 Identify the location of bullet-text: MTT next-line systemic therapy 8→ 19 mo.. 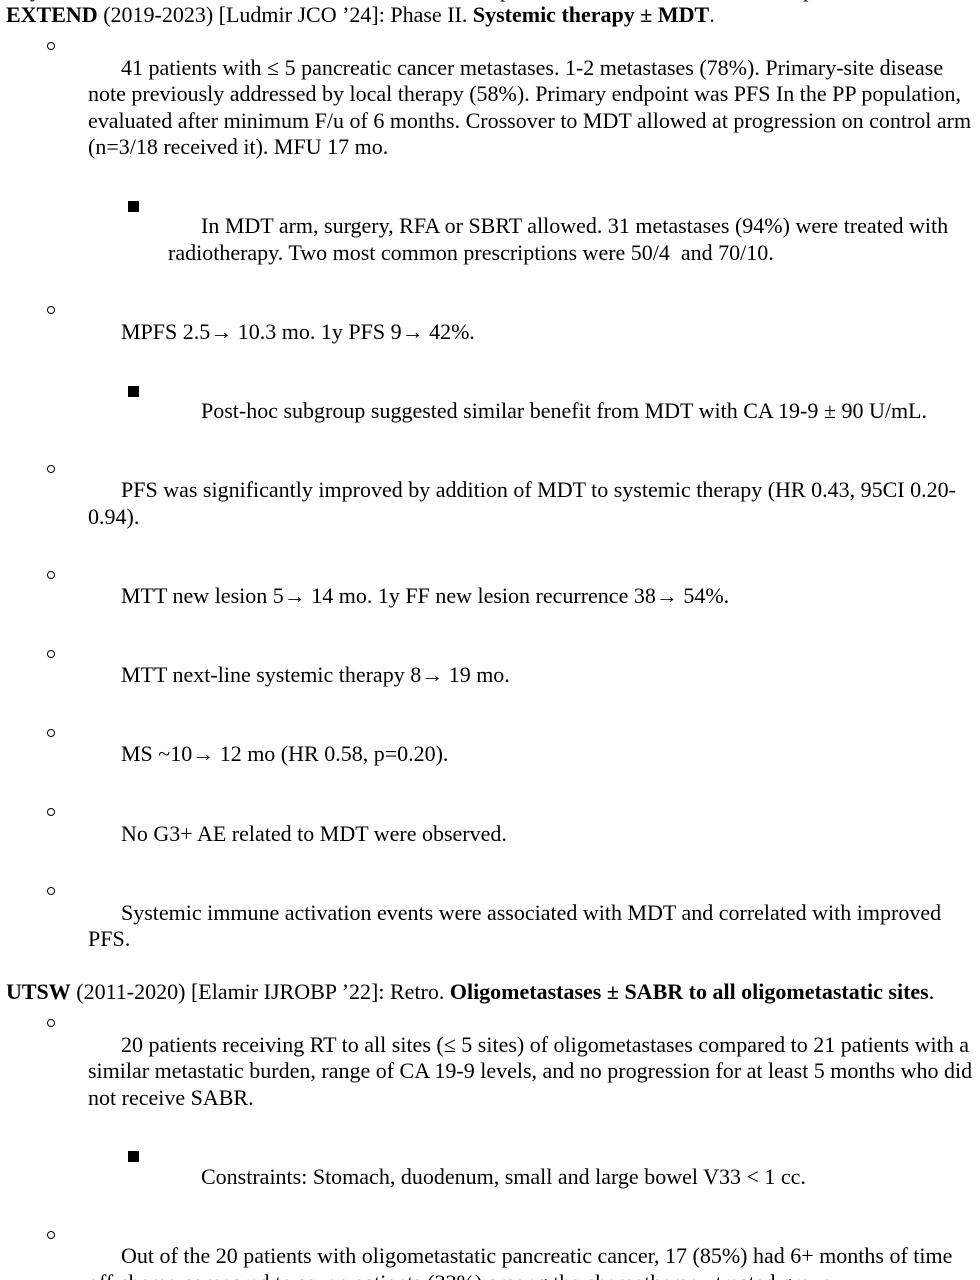
(315, 675).